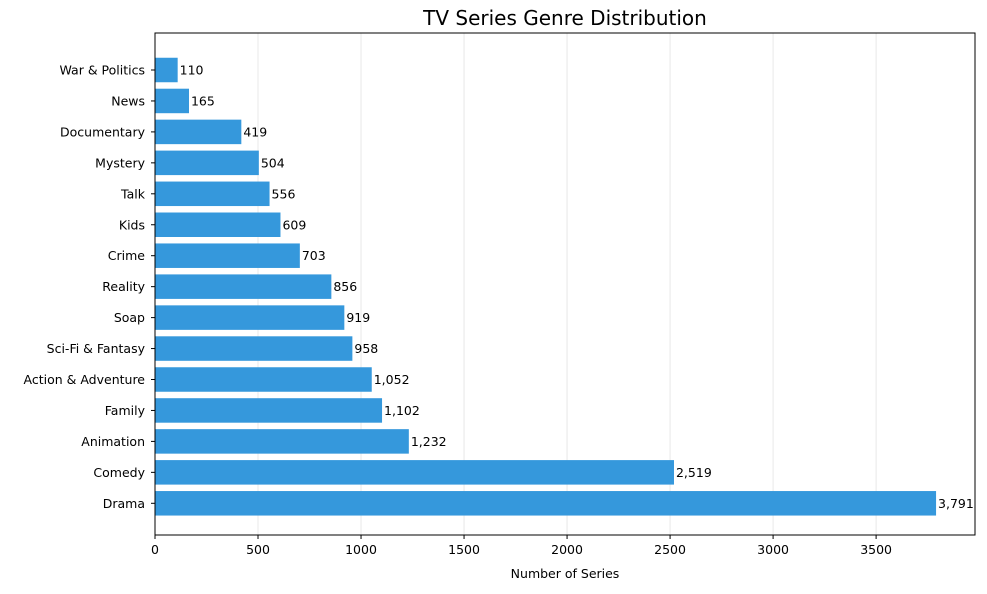  Describe the element at coordinates (366, 348) in the screenshot. I see `bar-value-label: 958` at that location.